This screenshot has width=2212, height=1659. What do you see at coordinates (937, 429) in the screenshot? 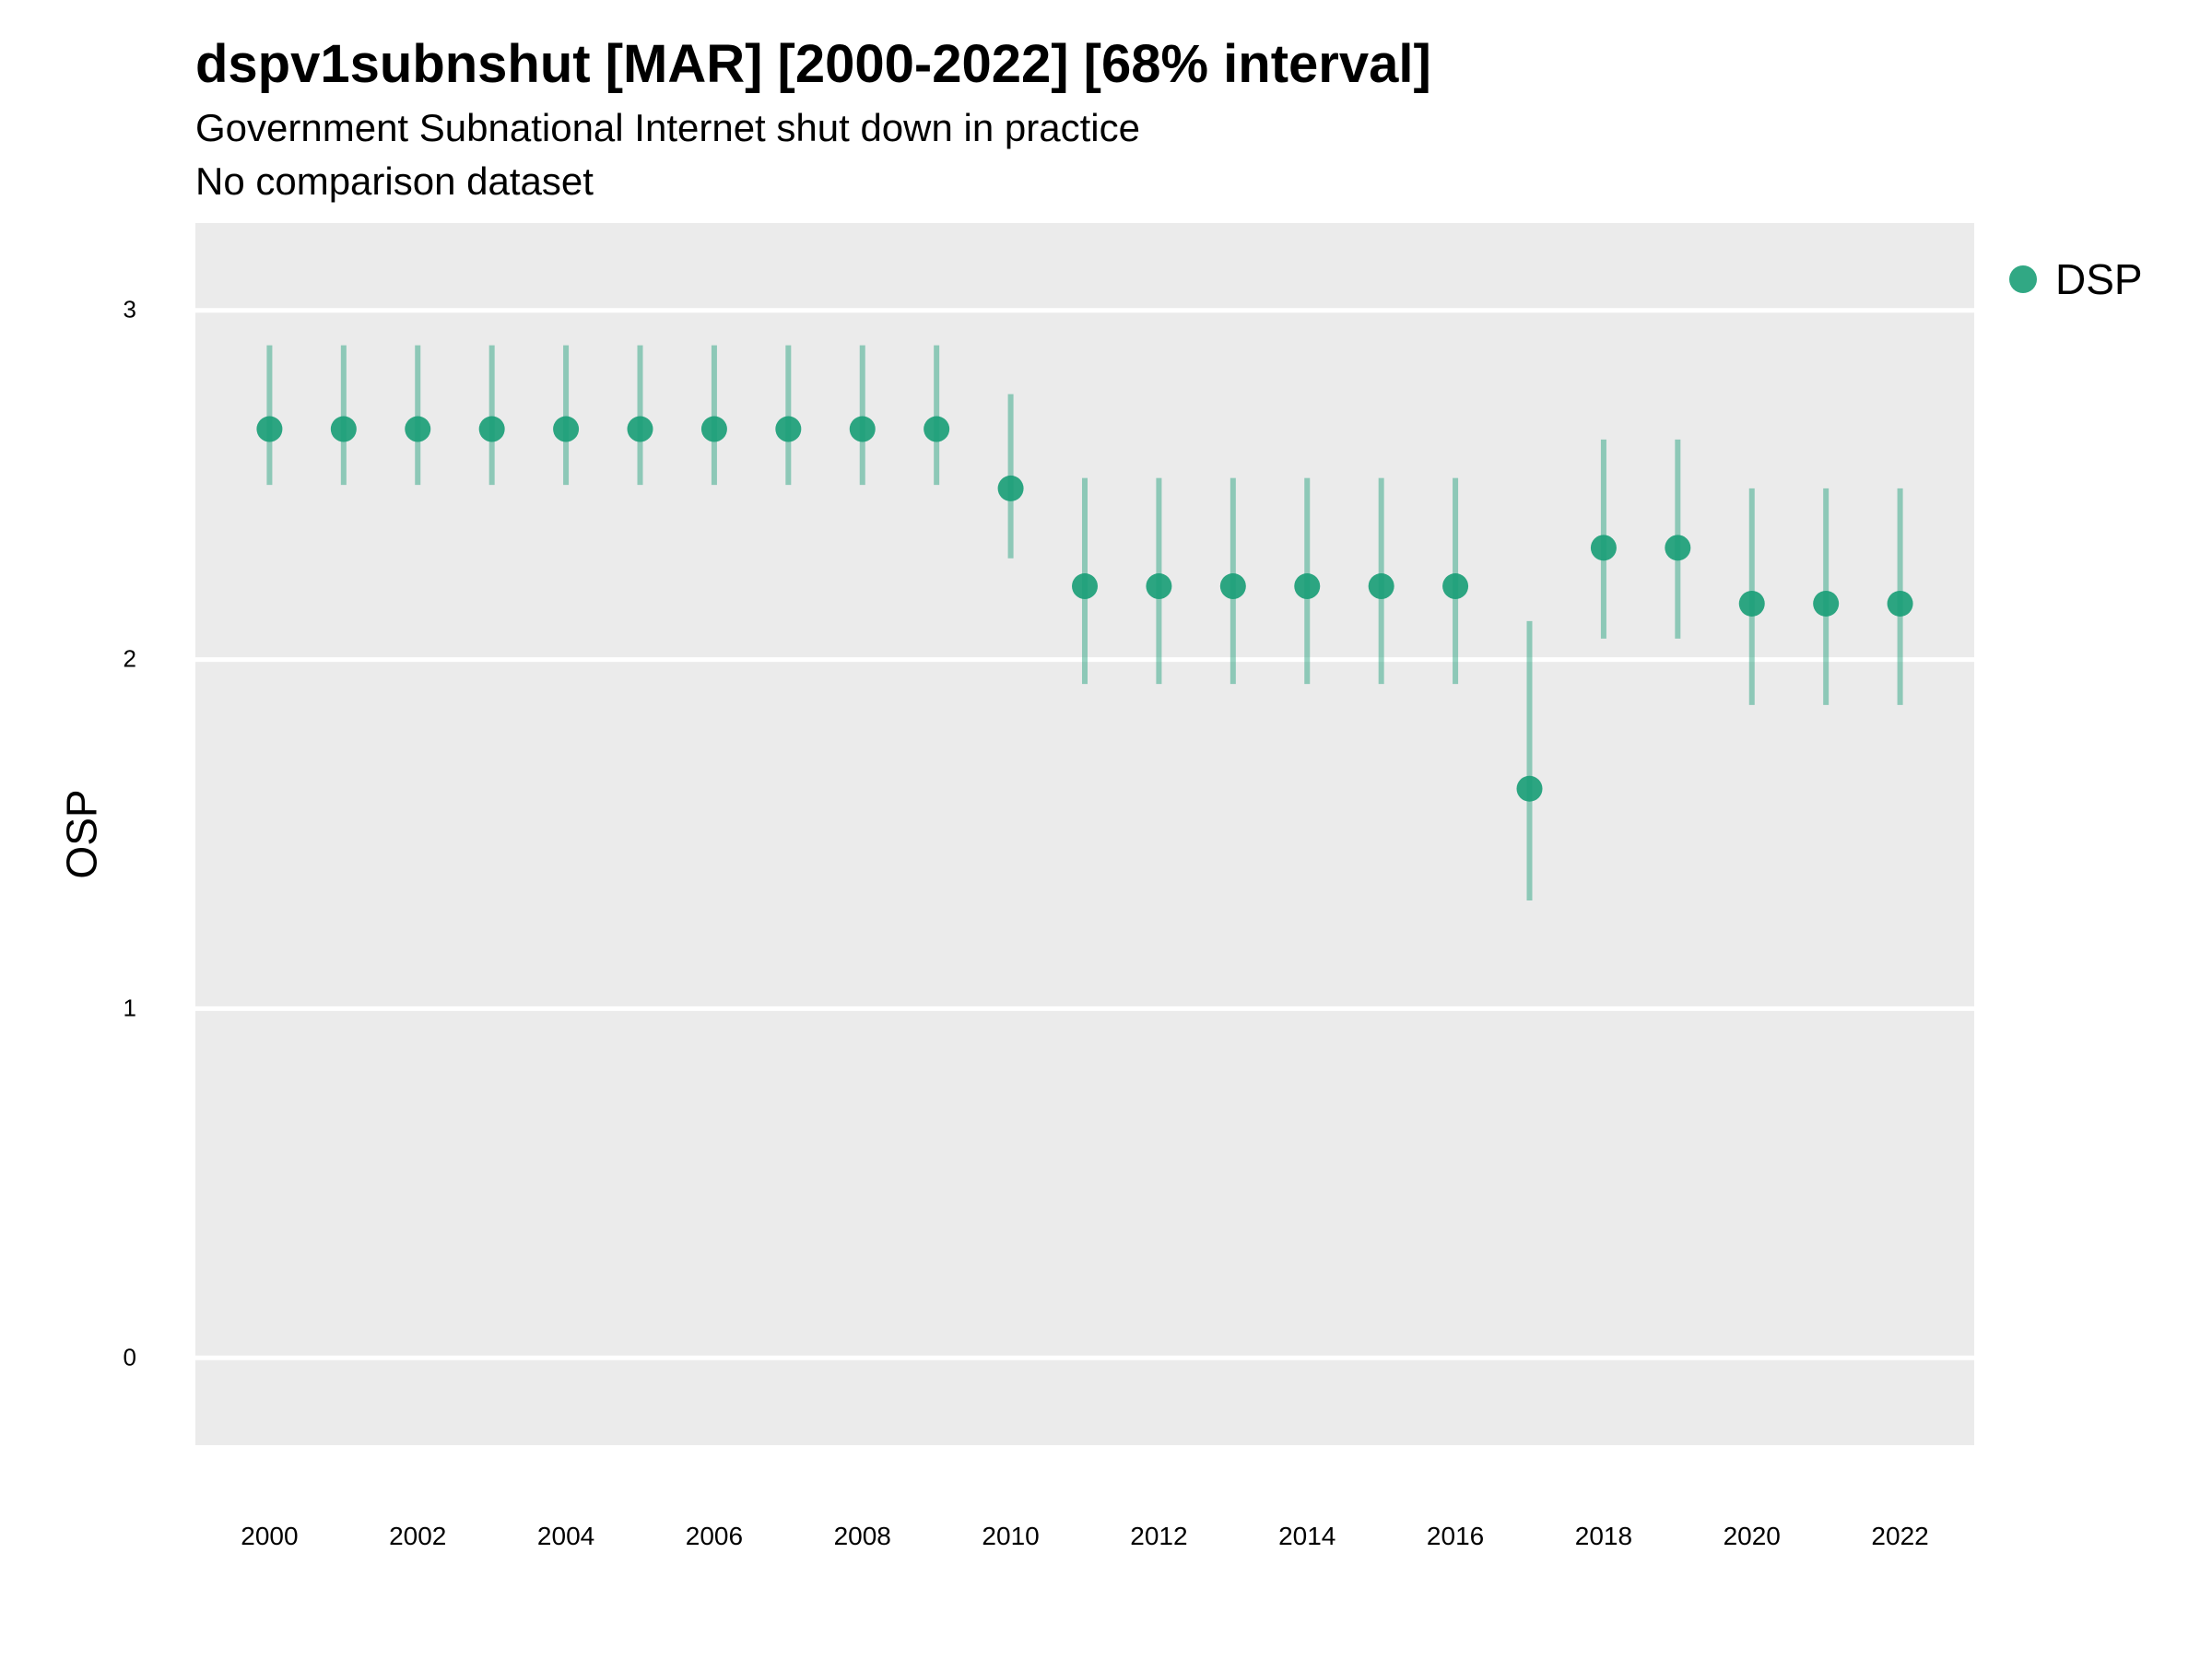
I see `data-point-2009` at bounding box center [937, 429].